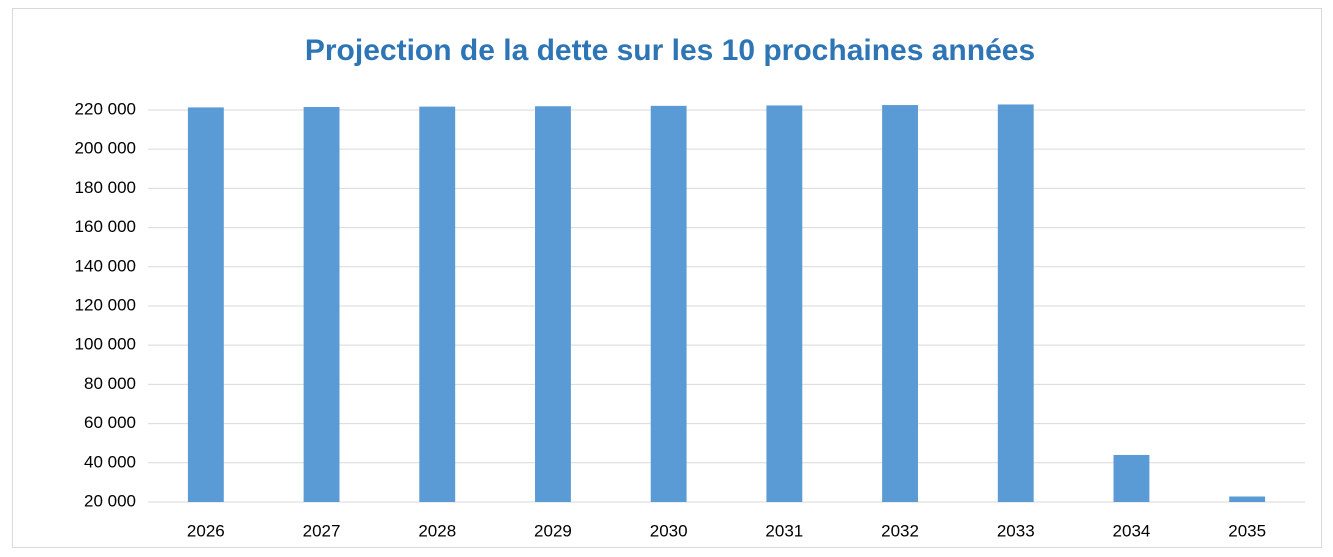 The image size is (1333, 557). Describe the element at coordinates (105, 148) in the screenshot. I see `y-tick-label: 200 000` at that location.